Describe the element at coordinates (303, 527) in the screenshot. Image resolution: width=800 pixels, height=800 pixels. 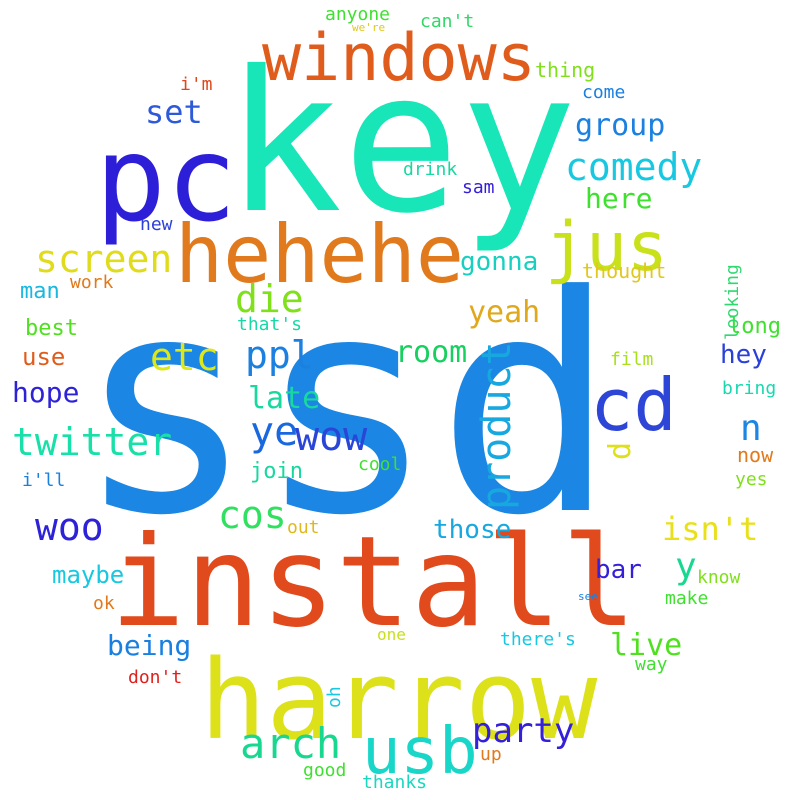
I see `word-out: out` at that location.